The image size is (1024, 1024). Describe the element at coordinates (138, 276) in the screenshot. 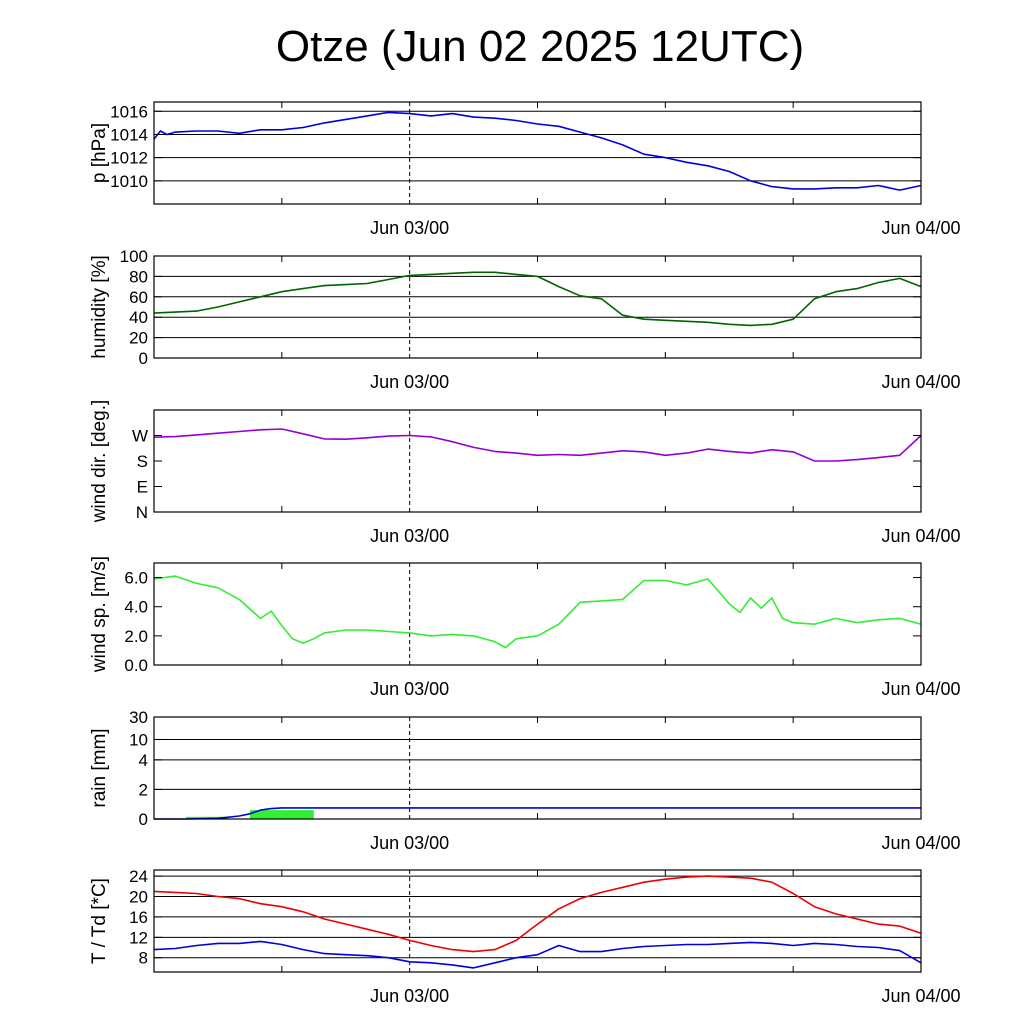

I see `y-tick-label: 80` at that location.